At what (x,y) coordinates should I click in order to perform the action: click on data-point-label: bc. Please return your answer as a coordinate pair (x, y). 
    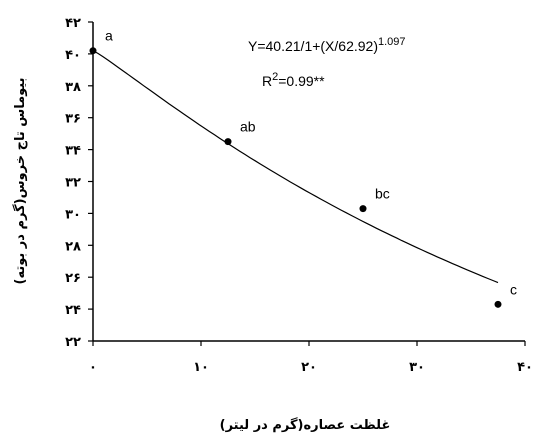
    Looking at the image, I should click on (382, 194).